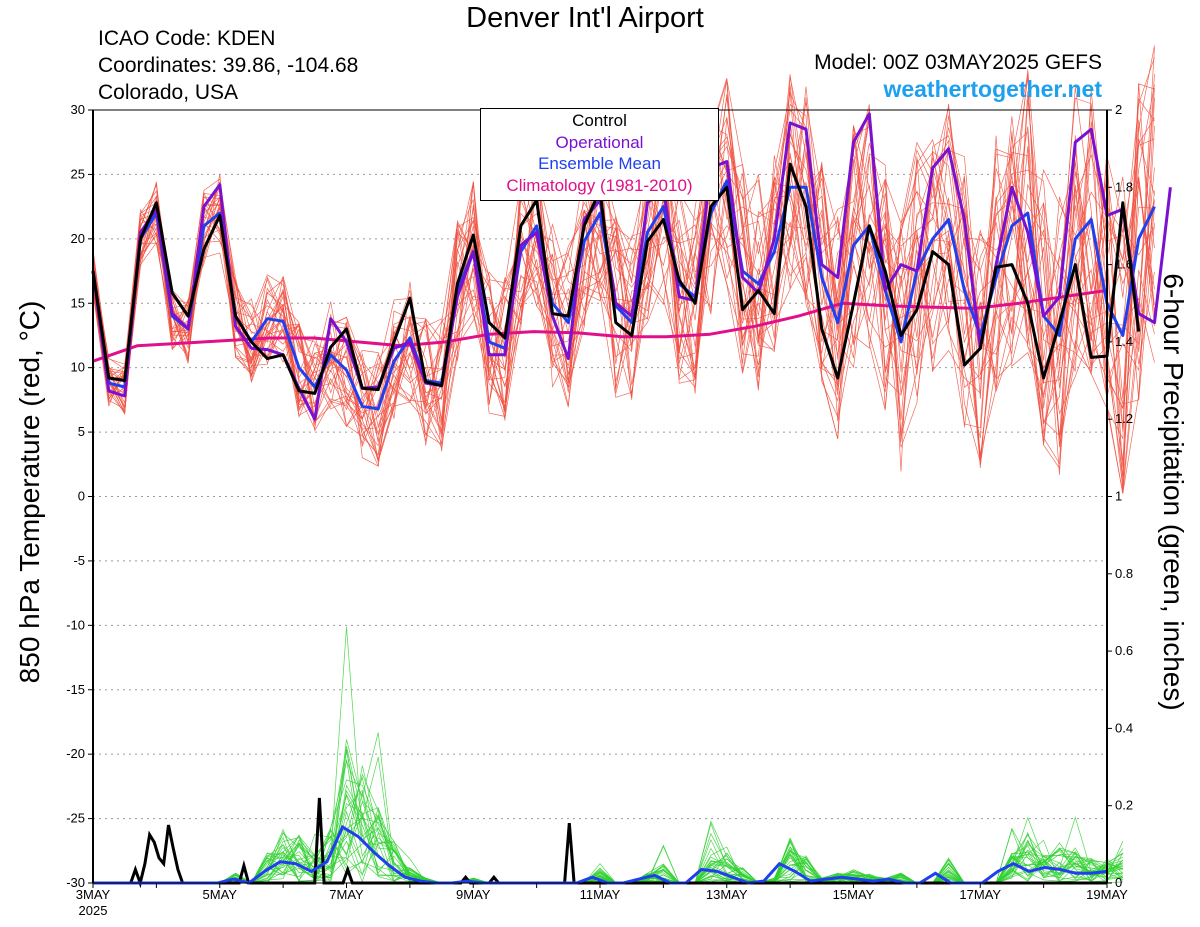  Describe the element at coordinates (1124, 573) in the screenshot. I see `y-right-tick-label: 0.8` at that location.